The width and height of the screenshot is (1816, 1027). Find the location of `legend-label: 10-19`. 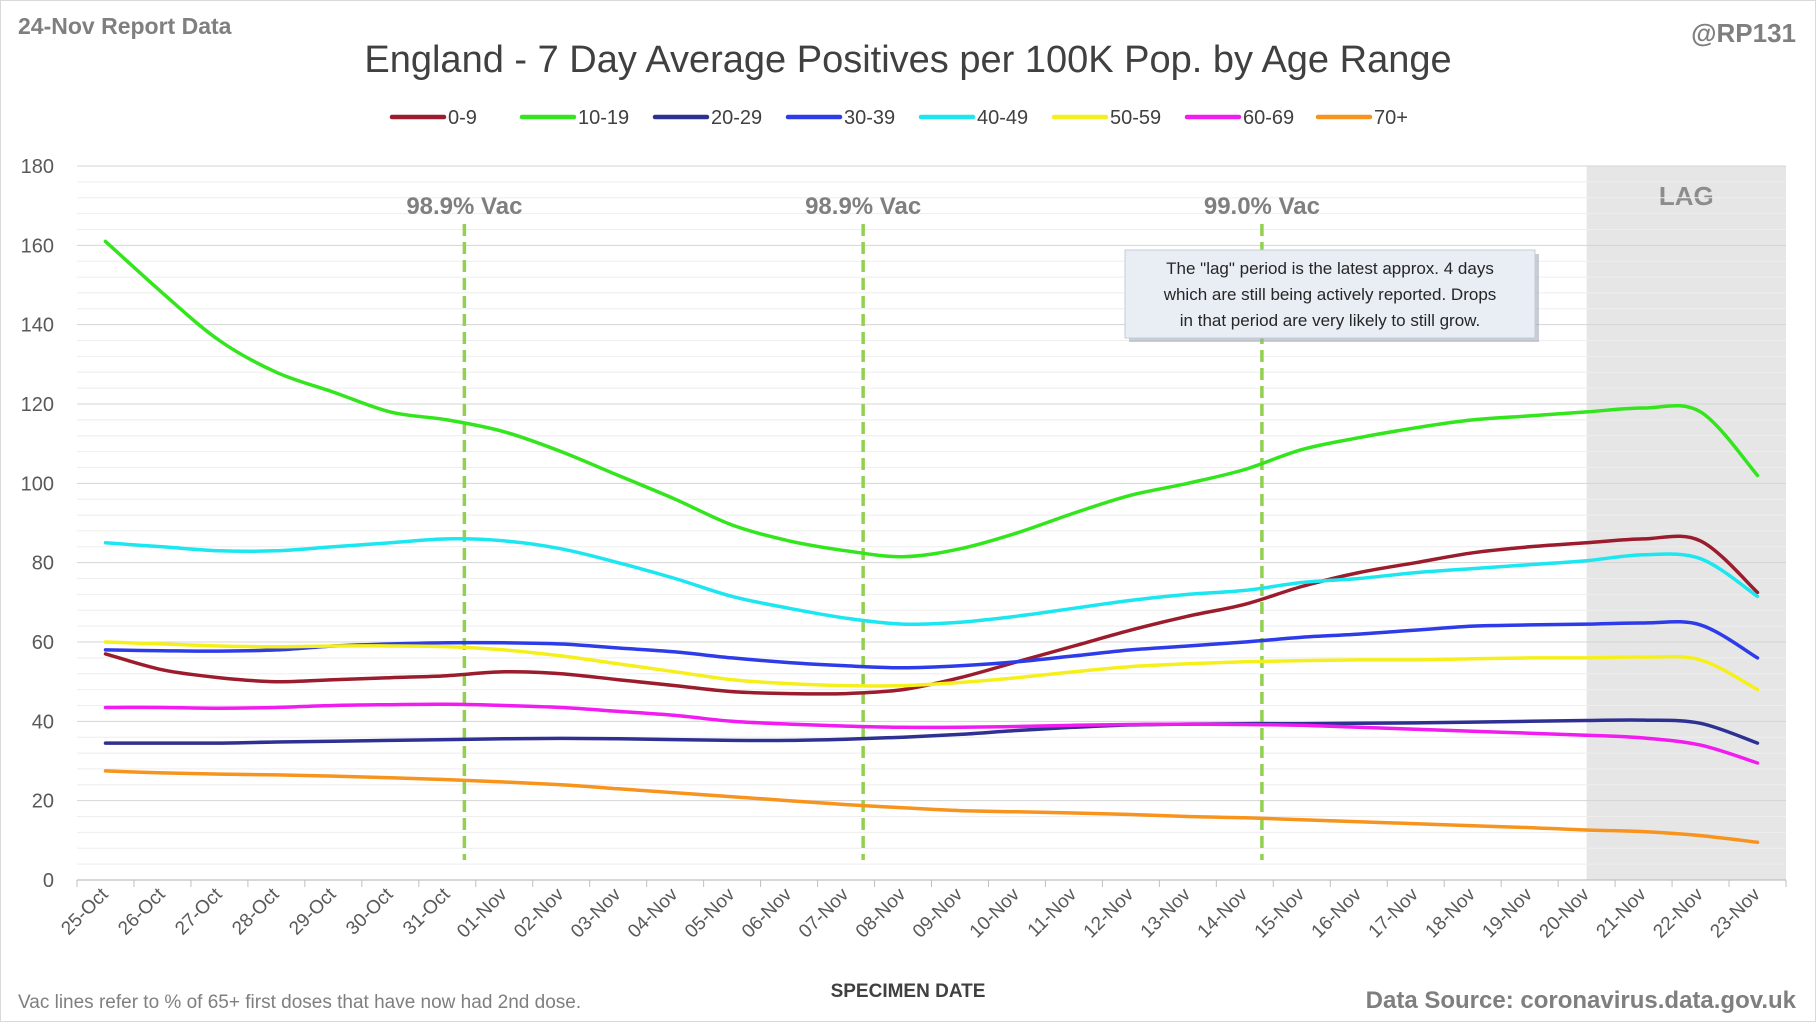

legend-label: 10-19 is located at coordinates (603, 118).